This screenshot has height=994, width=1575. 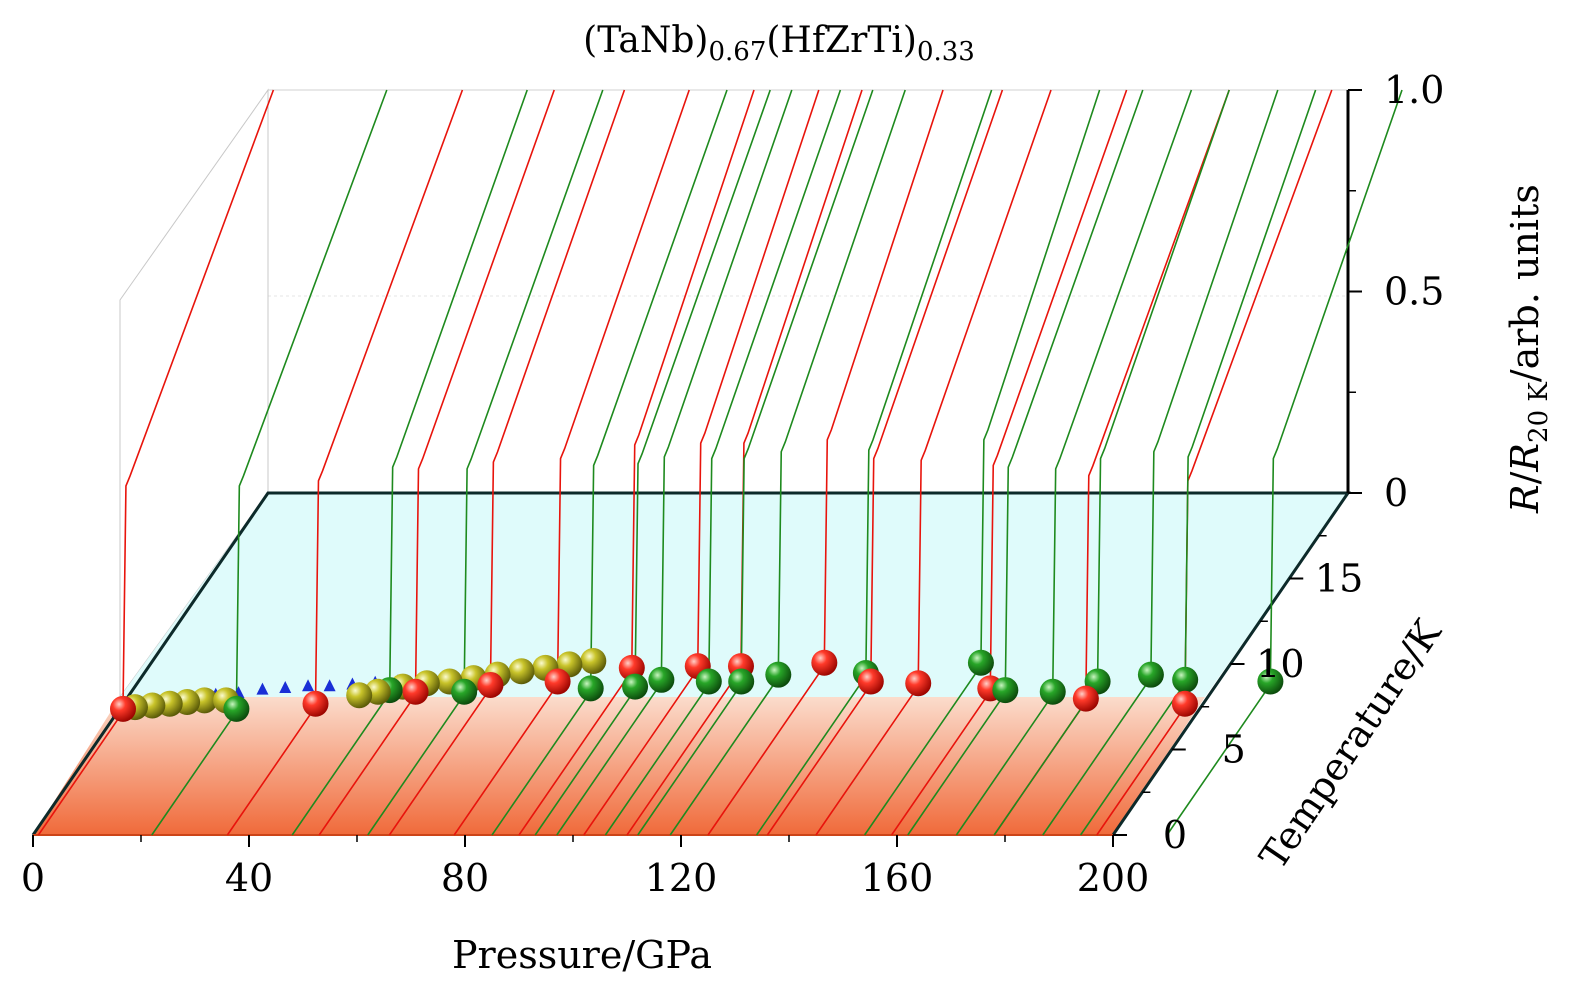 What do you see at coordinates (1234, 750) in the screenshot?
I see `y-tick-label: 5` at bounding box center [1234, 750].